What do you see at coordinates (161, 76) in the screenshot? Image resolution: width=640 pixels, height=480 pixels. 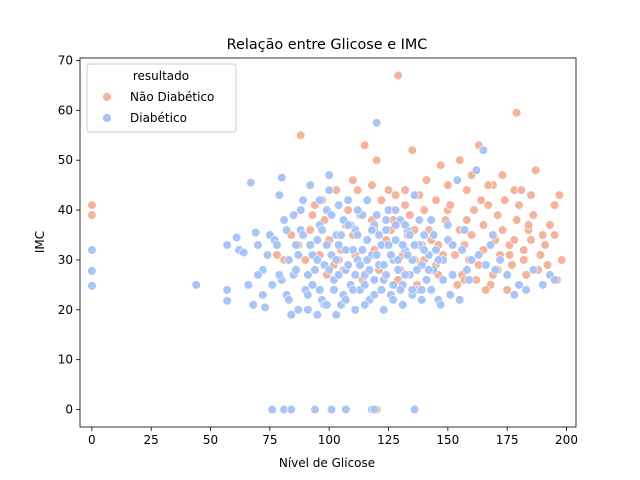 I see `legend-title: resultado` at bounding box center [161, 76].